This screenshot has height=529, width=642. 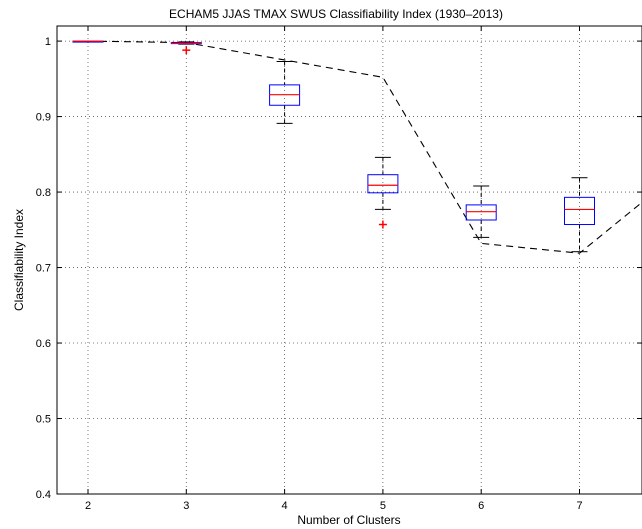 What do you see at coordinates (43, 495) in the screenshot?
I see `y-tick-label: 0.4` at bounding box center [43, 495].